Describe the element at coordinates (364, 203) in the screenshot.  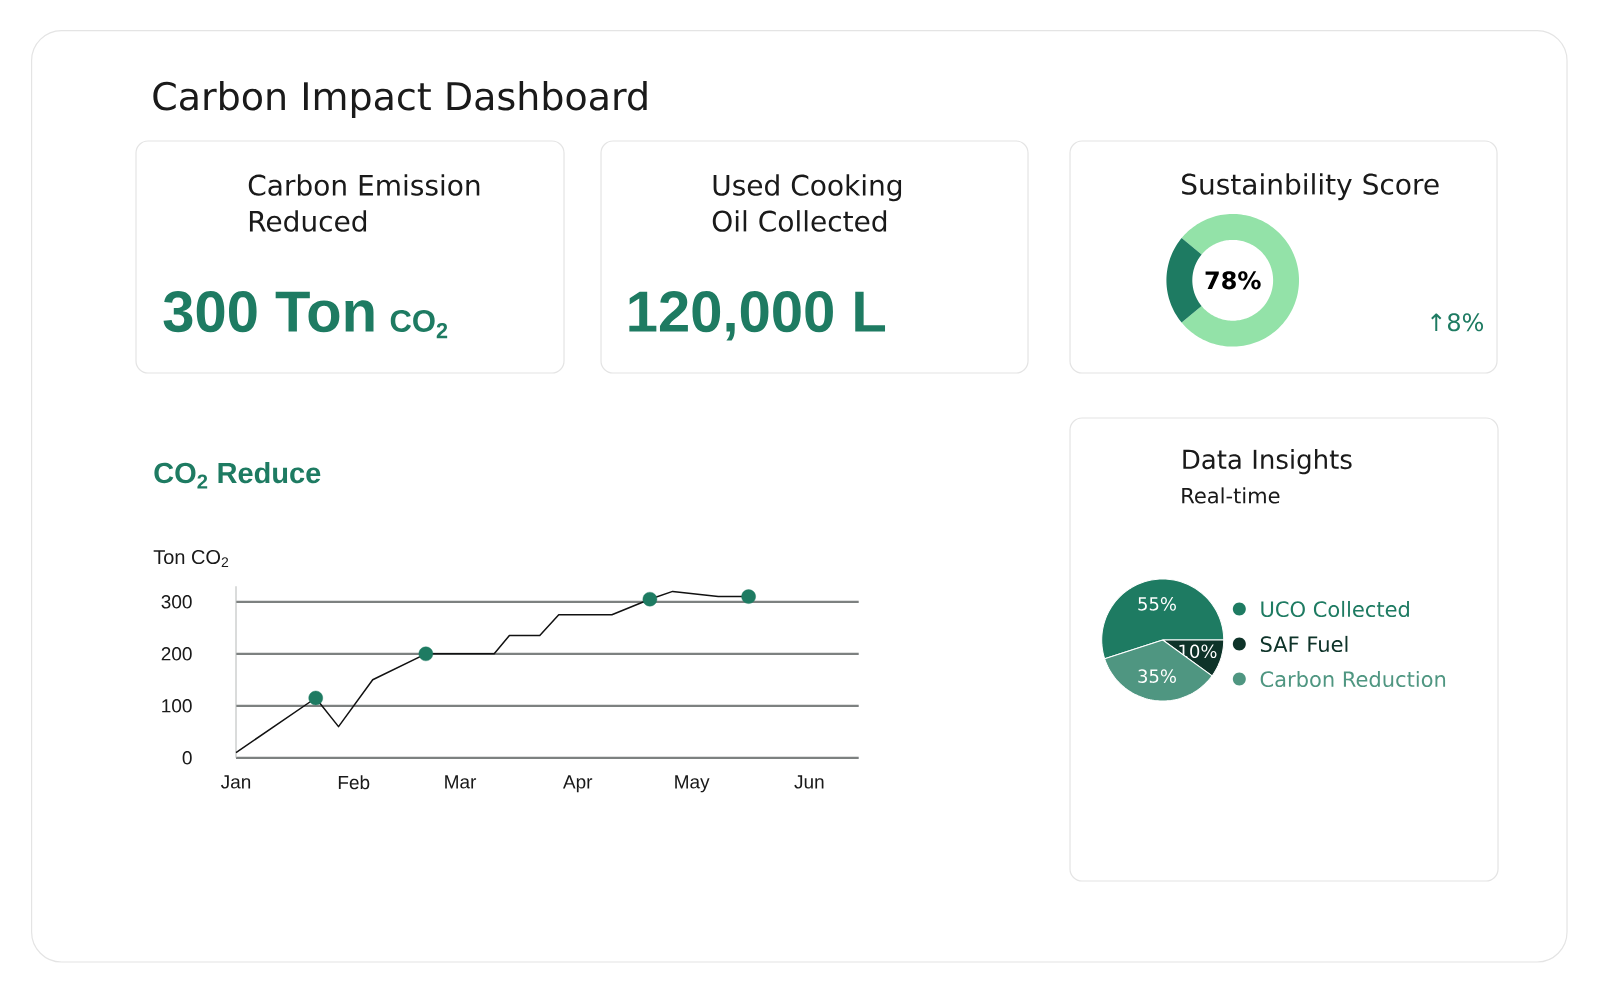
I see `text: Carbon Emission Reduced` at that location.